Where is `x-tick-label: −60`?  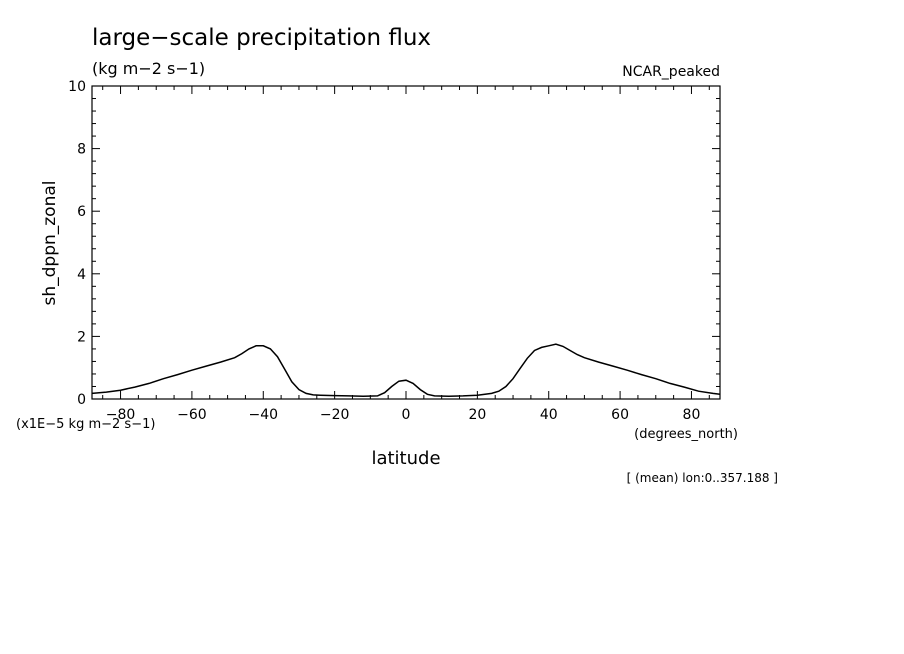 x-tick-label: −60 is located at coordinates (192, 415).